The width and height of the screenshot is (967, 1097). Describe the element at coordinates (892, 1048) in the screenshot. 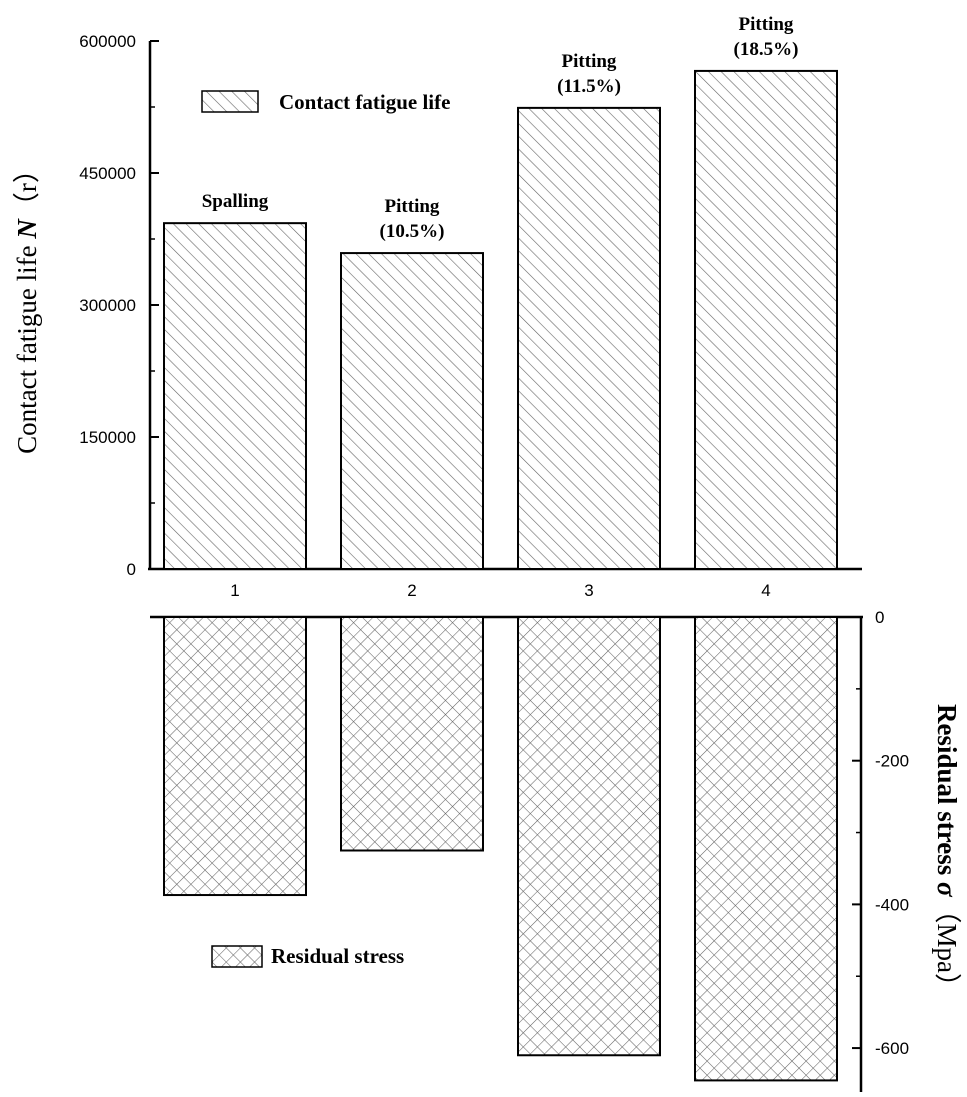

I see `y-tick-label: -600` at that location.